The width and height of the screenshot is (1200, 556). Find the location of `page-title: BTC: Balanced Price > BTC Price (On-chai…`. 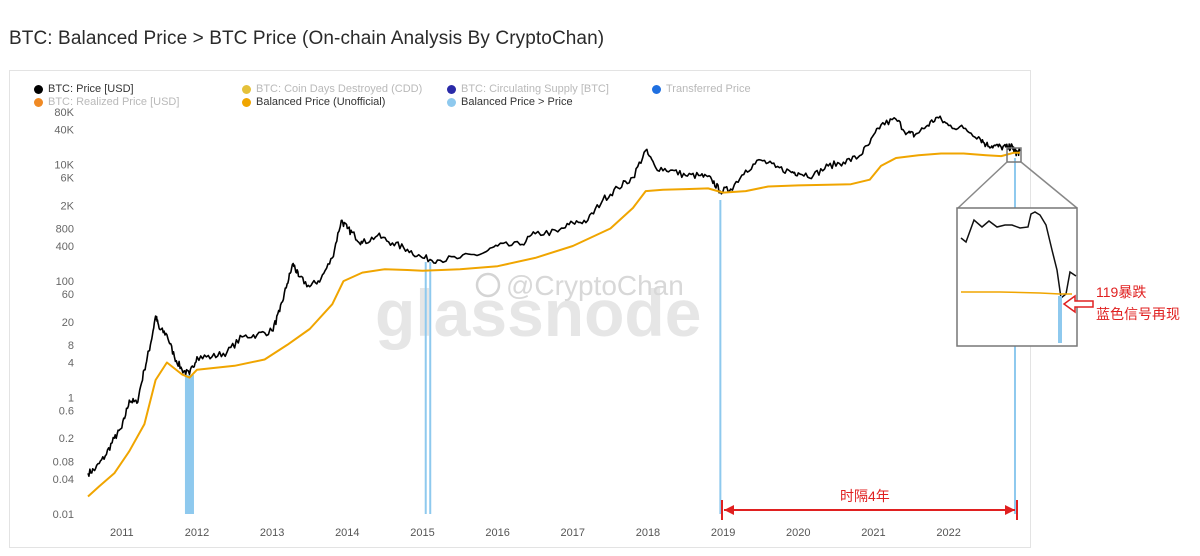

page-title: BTC: Balanced Price > BTC Price (On-chai… is located at coordinates (307, 38).